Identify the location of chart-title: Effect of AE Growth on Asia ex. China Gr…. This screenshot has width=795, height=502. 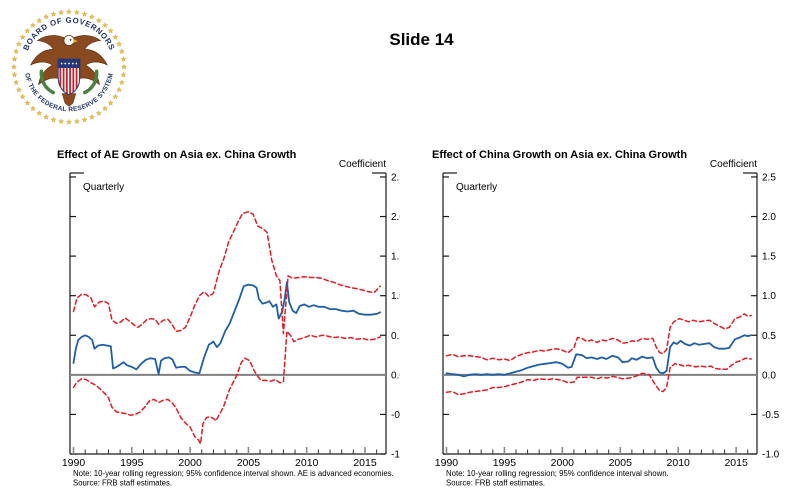
(177, 155).